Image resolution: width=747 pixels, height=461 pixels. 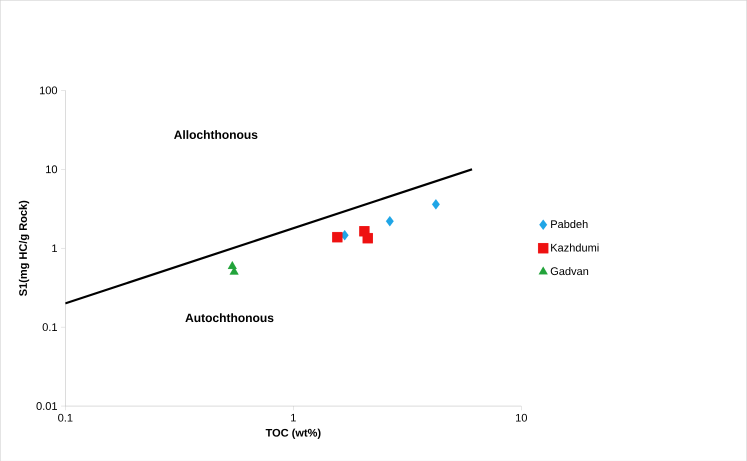 I want to click on x-tick-label: 0.1, so click(x=65, y=418).